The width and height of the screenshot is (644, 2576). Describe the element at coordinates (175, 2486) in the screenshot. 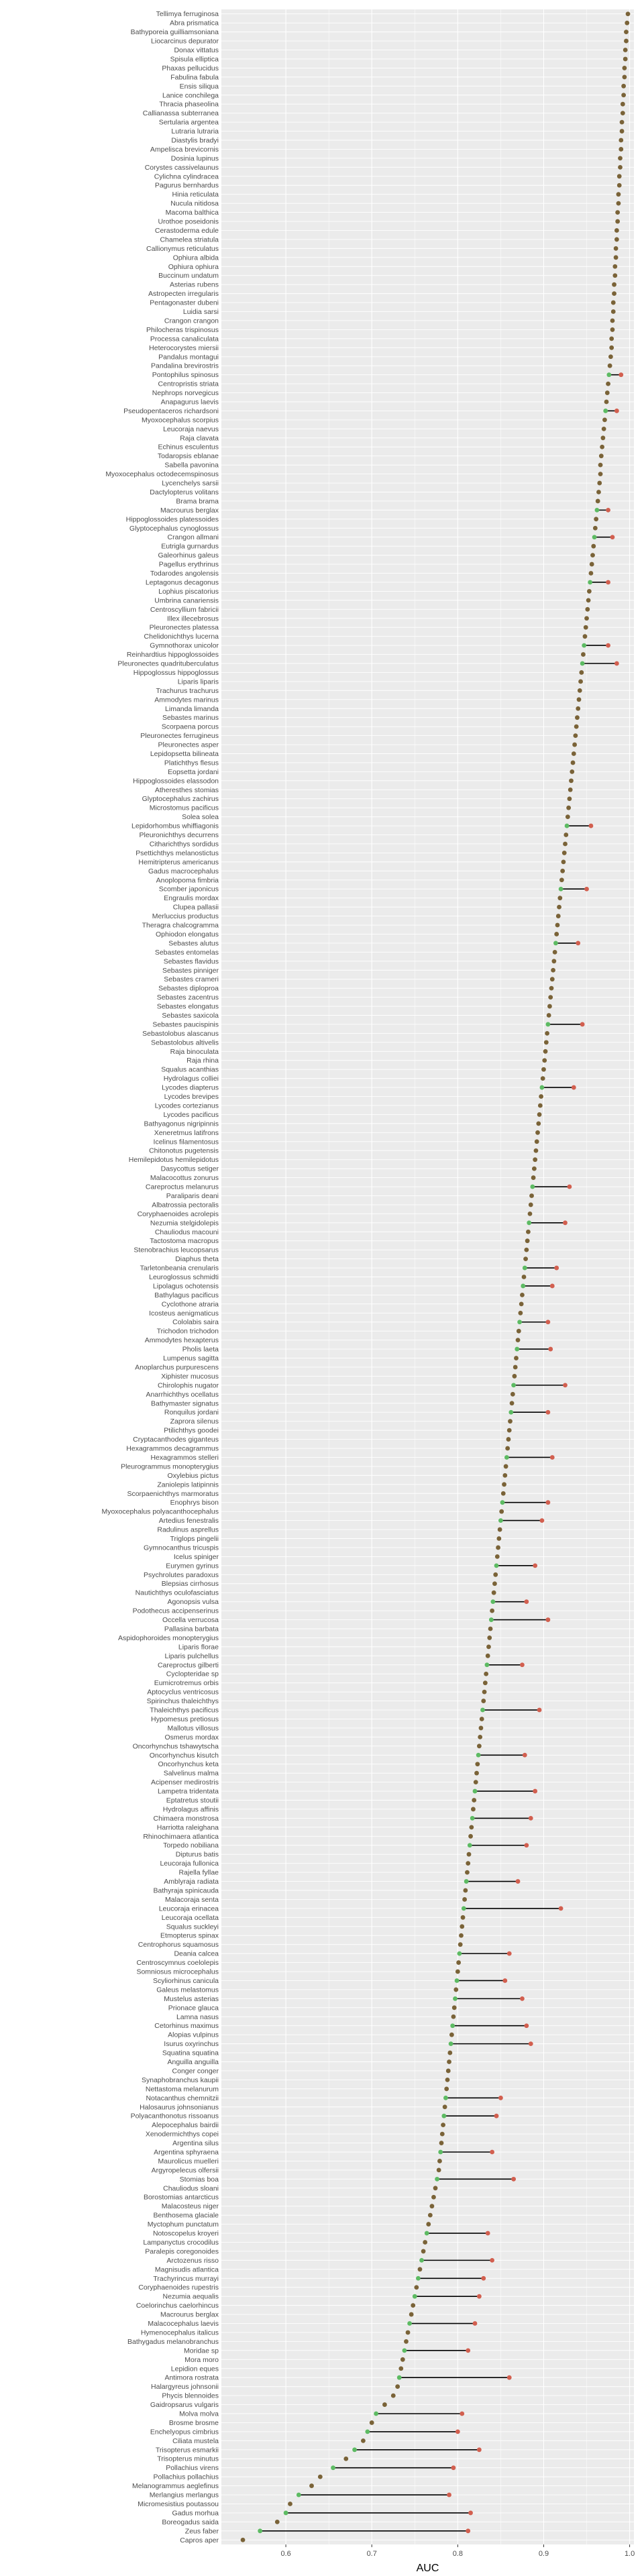

I see `y-tick-label: Melanogrammus aeglefinus` at that location.